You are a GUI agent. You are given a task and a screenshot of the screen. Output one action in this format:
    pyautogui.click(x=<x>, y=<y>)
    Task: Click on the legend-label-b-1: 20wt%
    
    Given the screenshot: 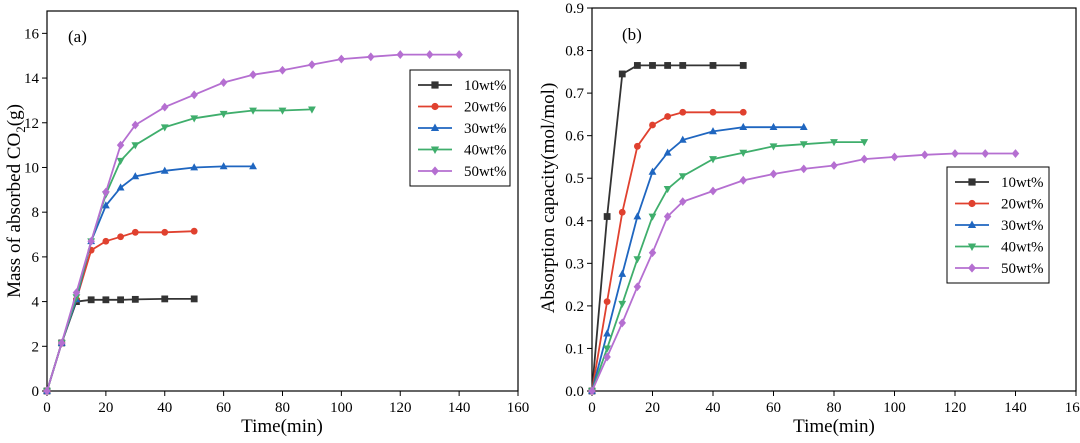 What is the action you would take?
    pyautogui.click(x=1022, y=205)
    